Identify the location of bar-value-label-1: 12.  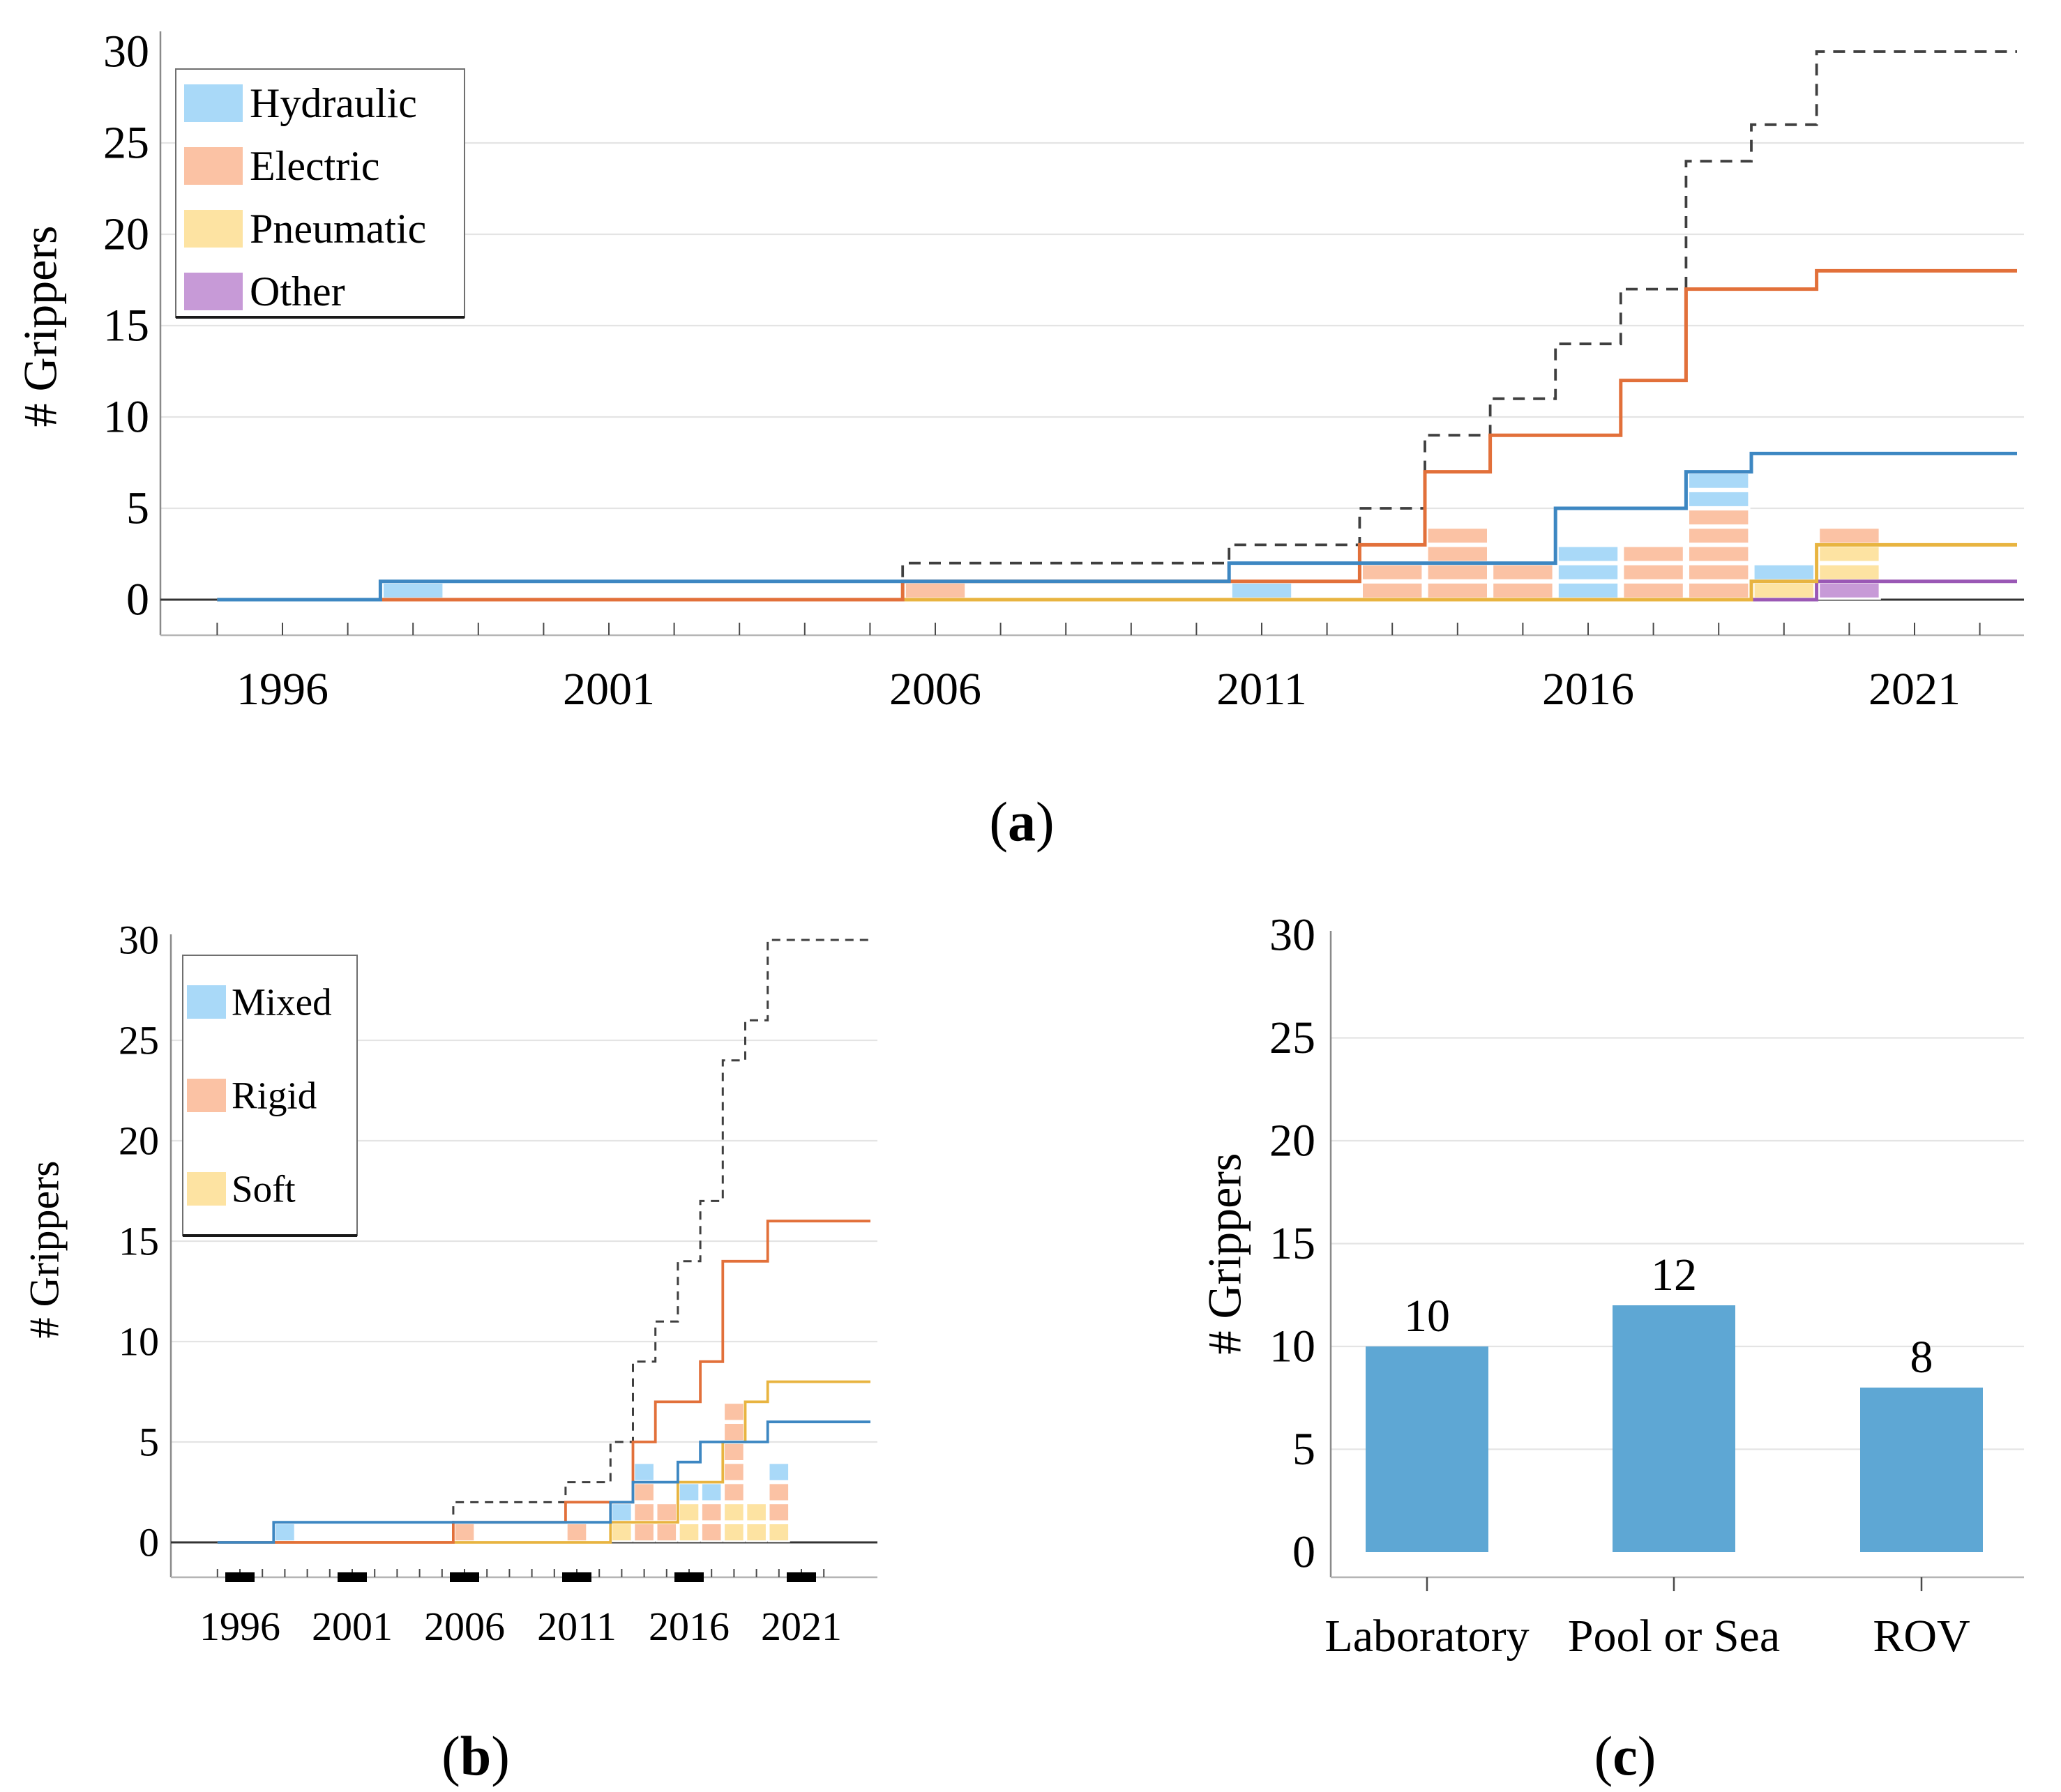
(1674, 1275).